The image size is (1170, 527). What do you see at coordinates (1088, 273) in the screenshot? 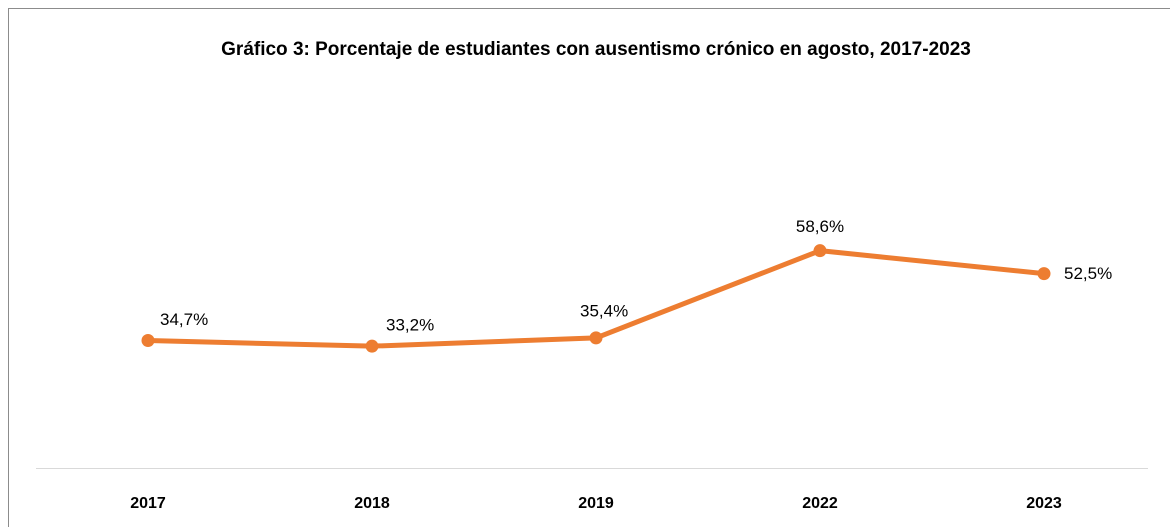
I see `data-label: 52,5%` at bounding box center [1088, 273].